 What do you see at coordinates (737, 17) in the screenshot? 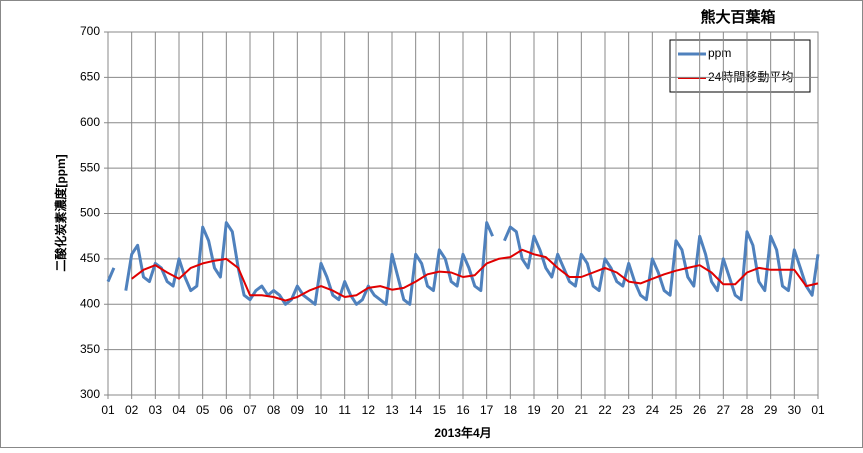
I see `chart-title: 熊大百葉箱` at bounding box center [737, 17].